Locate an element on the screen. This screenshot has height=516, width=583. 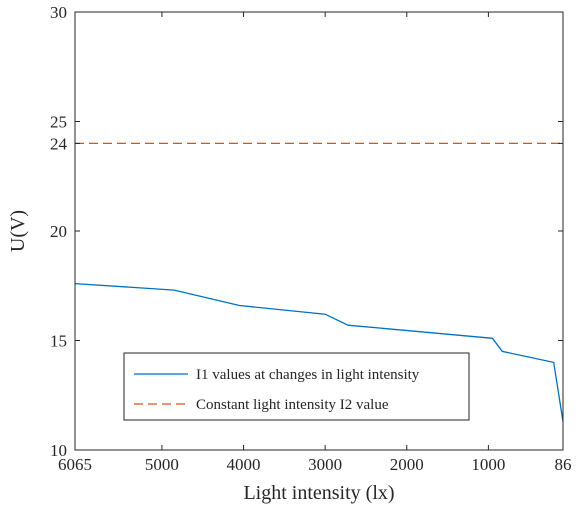
x-tick-label: 4000 is located at coordinates (244, 464).